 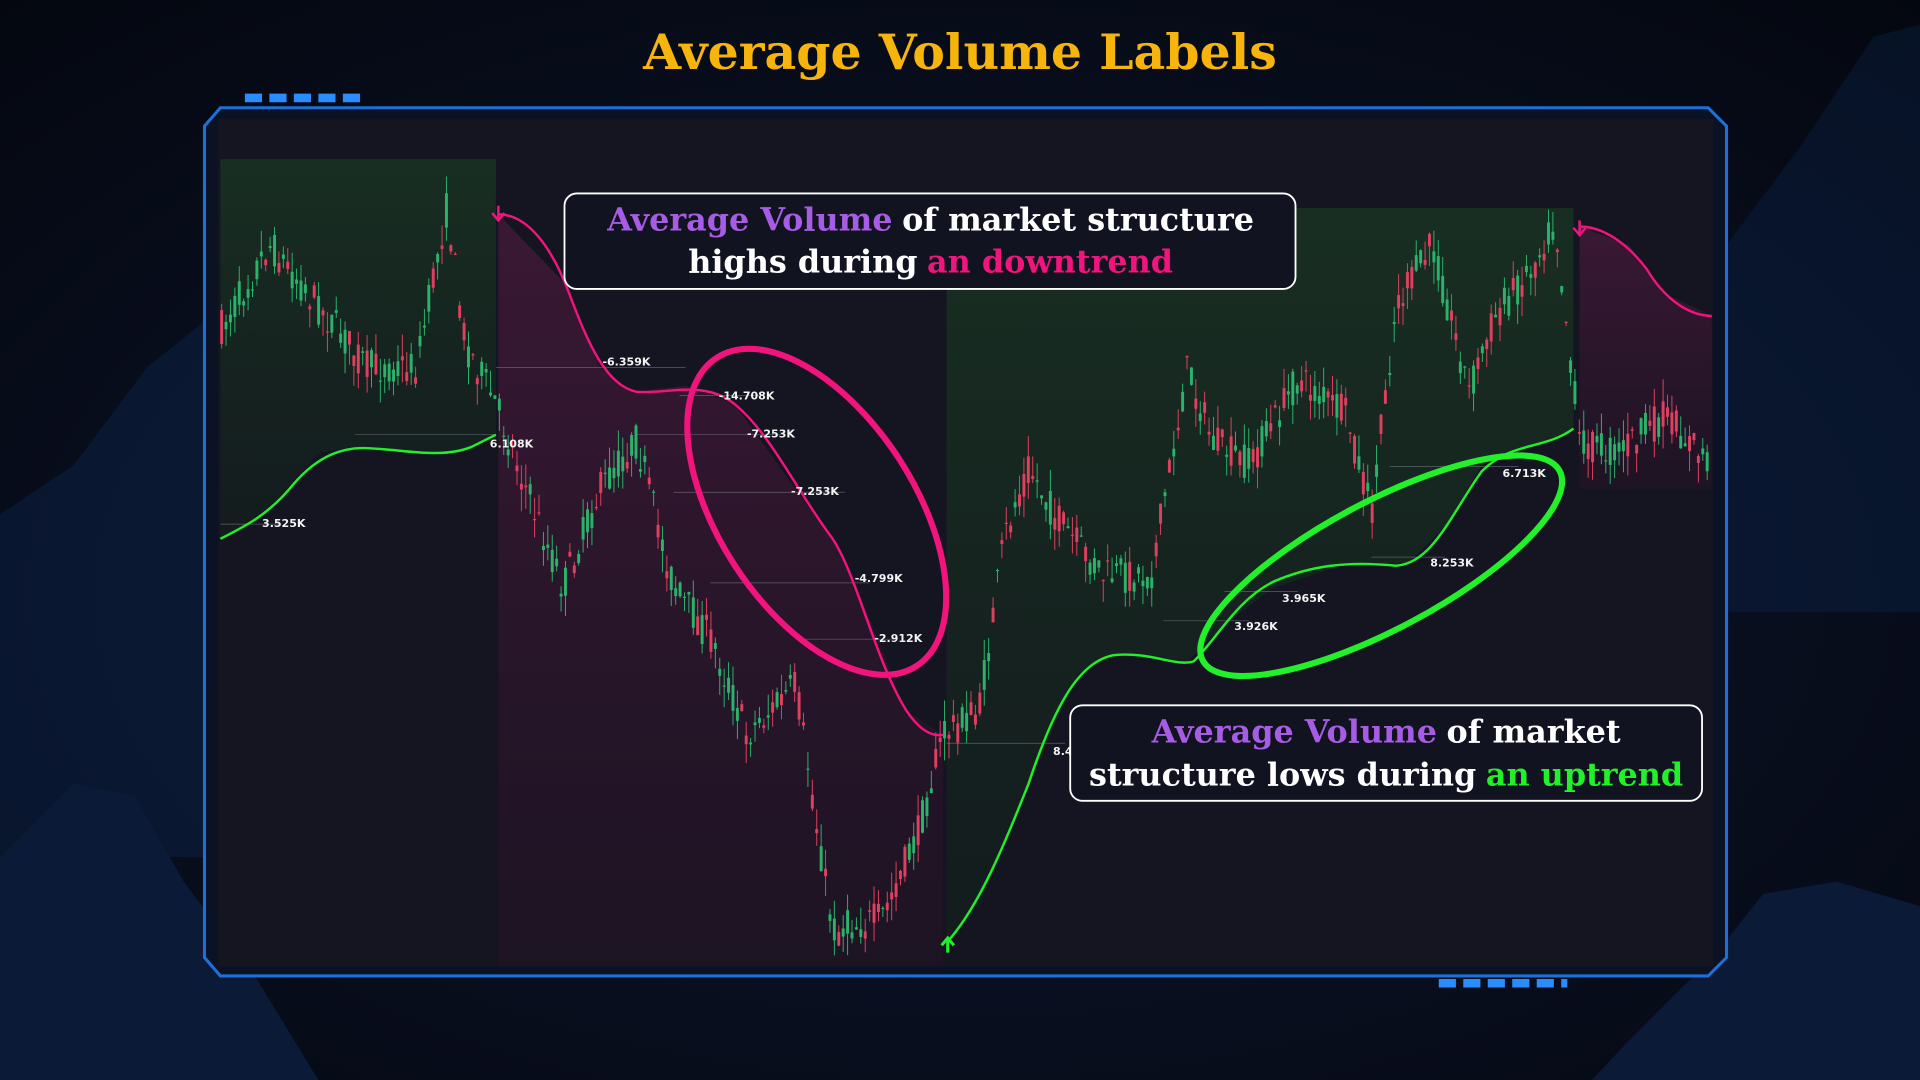 What do you see at coordinates (879, 578) in the screenshot?
I see `volume-label: -4.799K` at bounding box center [879, 578].